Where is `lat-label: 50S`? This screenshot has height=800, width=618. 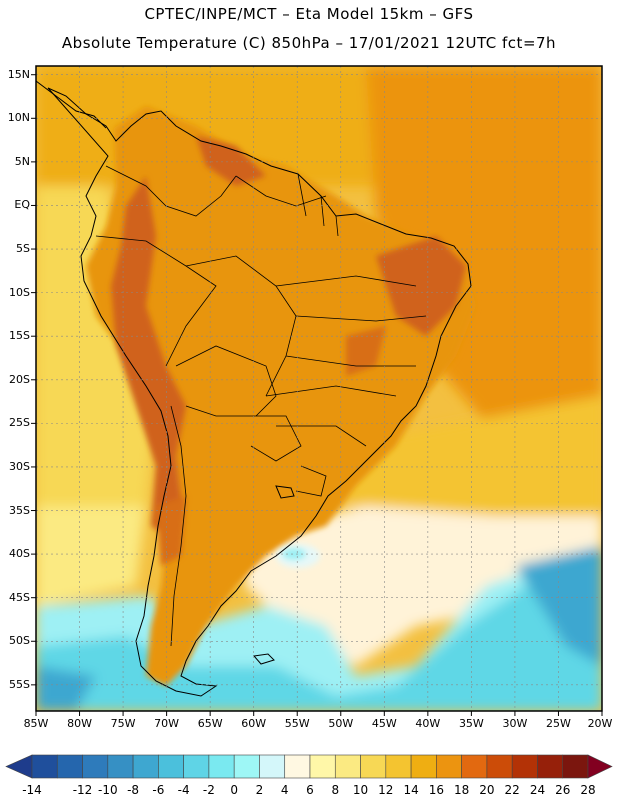 lat-label: 50S is located at coordinates (19, 641).